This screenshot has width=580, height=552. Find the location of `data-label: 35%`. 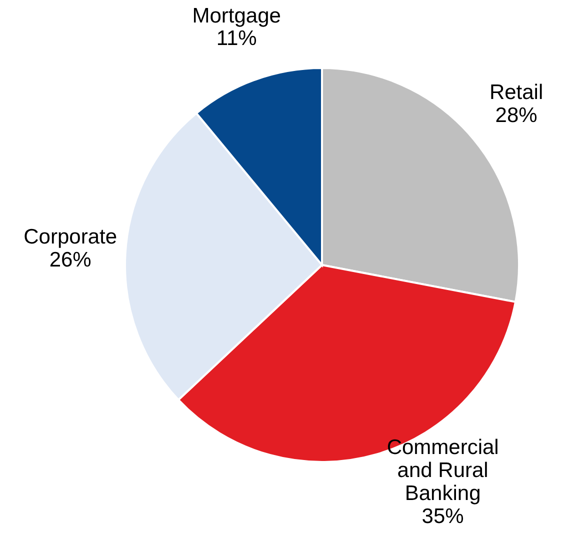

data-label: 35% is located at coordinates (443, 516).